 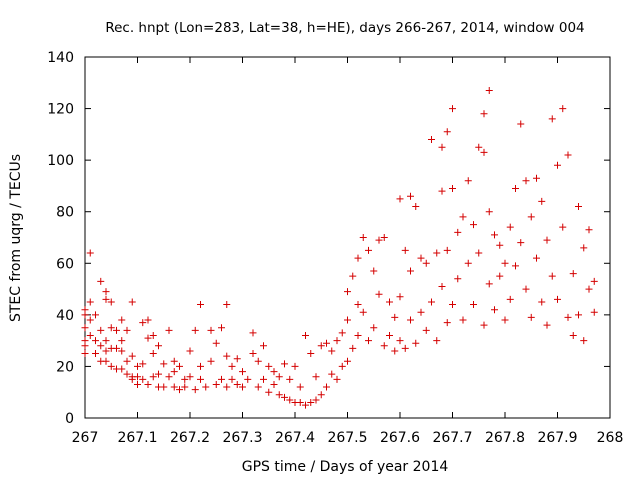 I want to click on x-tick-label: 267.4, so click(x=295, y=438).